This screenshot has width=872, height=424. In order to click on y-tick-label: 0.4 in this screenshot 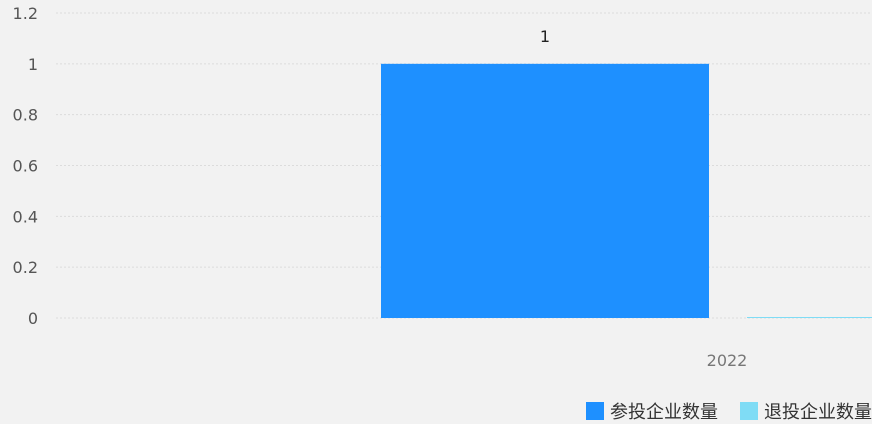, I will do `click(25, 216)`.